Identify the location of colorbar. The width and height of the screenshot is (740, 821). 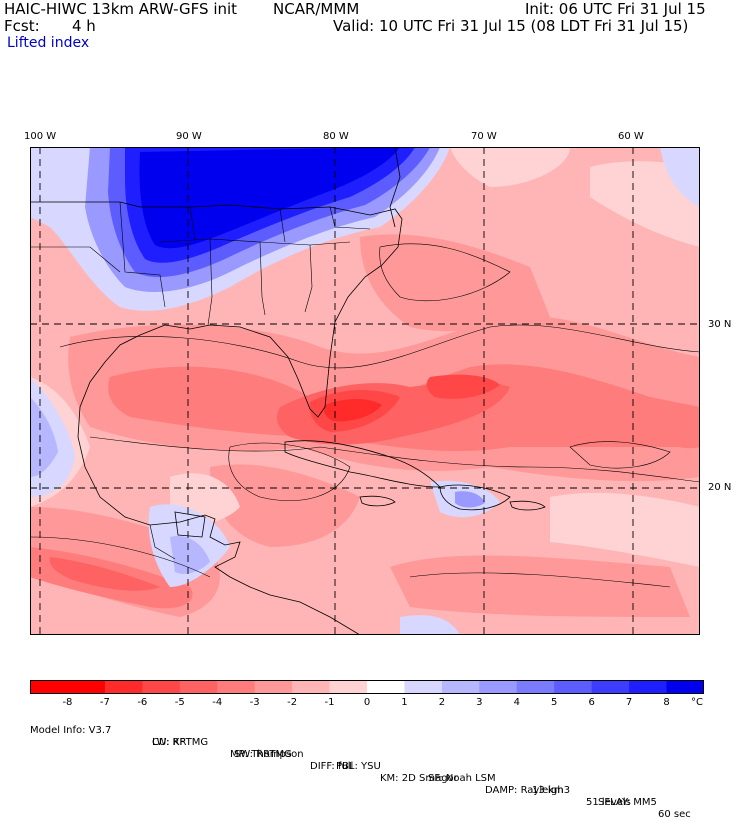
(367, 687).